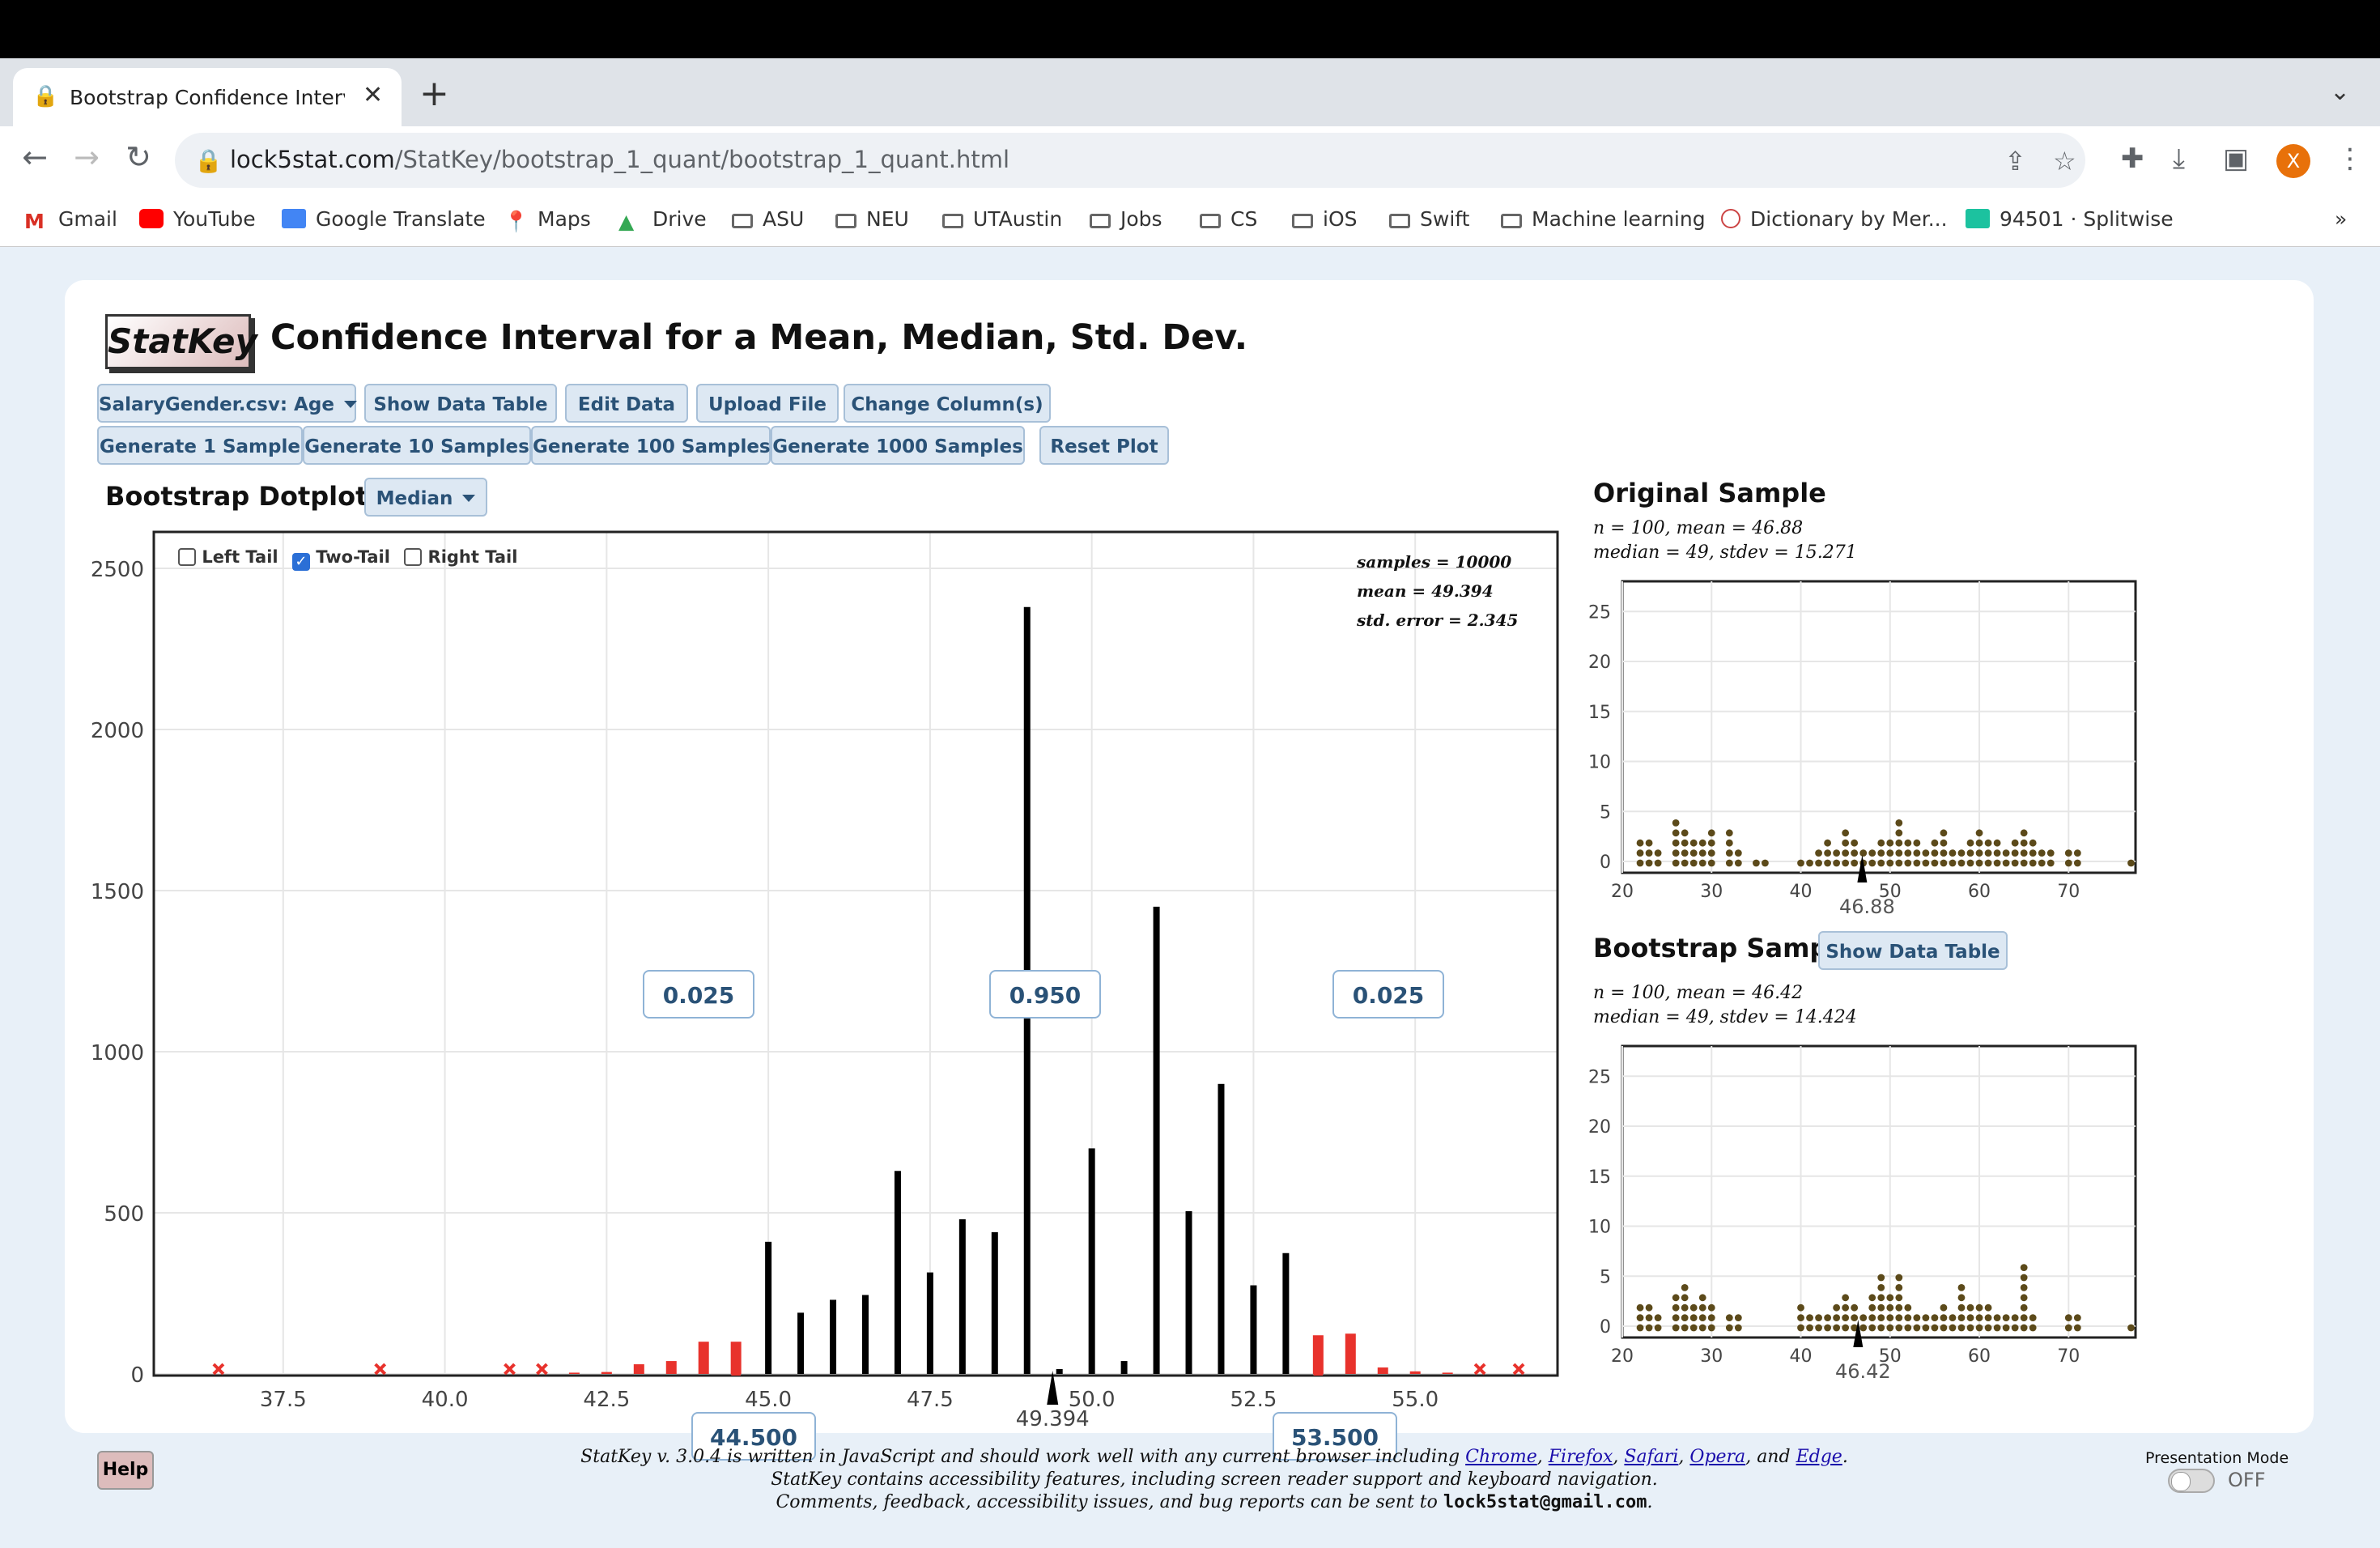 The image size is (2380, 1548). I want to click on bookmark-folder-utaustin: UTAustin, so click(1002, 219).